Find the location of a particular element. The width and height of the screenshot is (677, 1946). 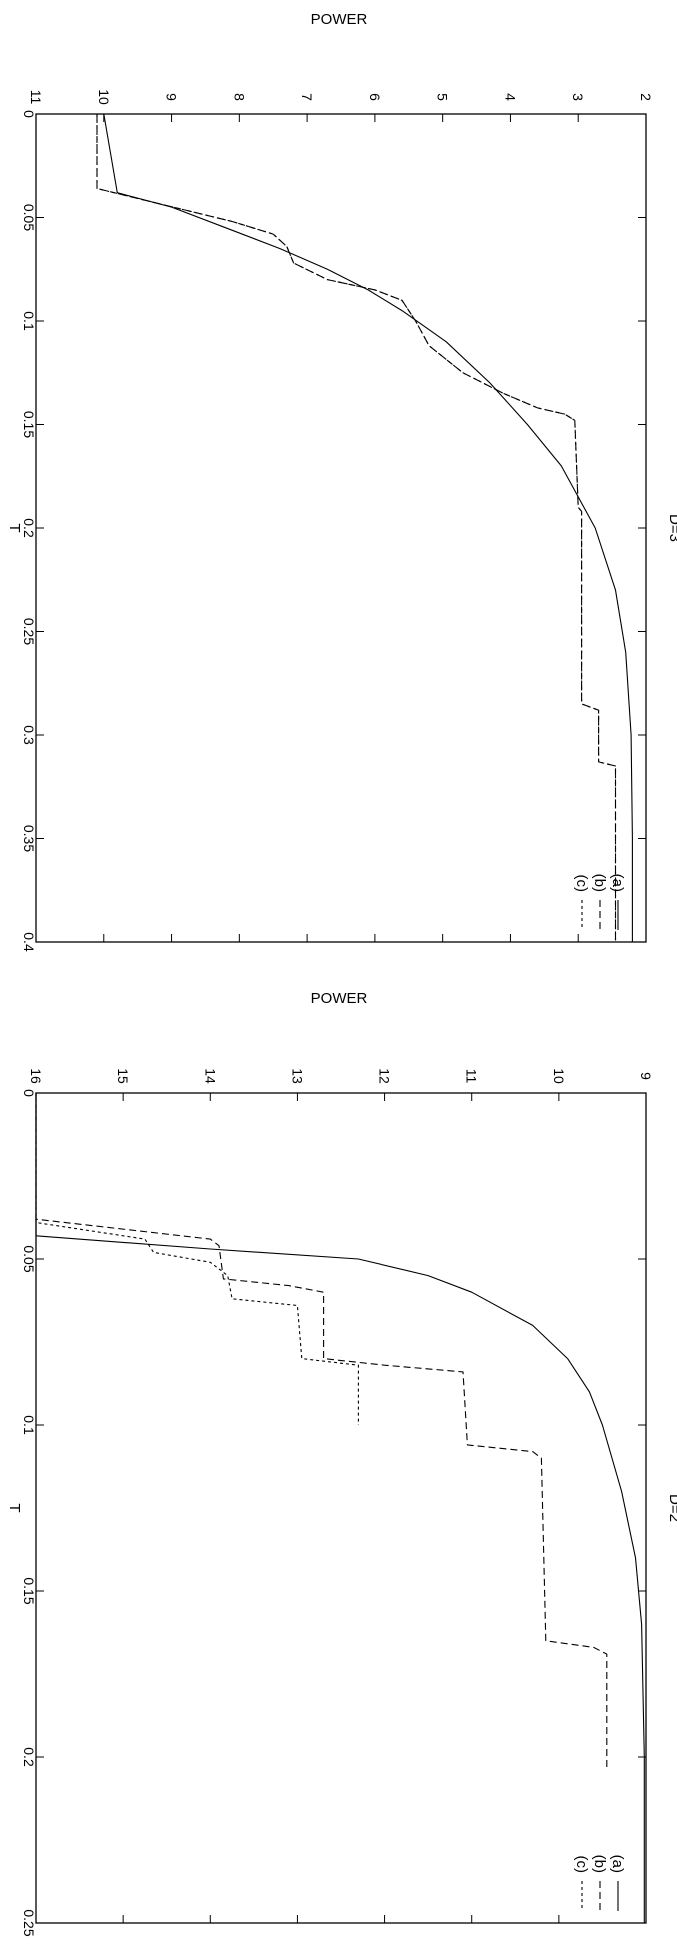

y-tick-label: 3 is located at coordinates (578, 97).